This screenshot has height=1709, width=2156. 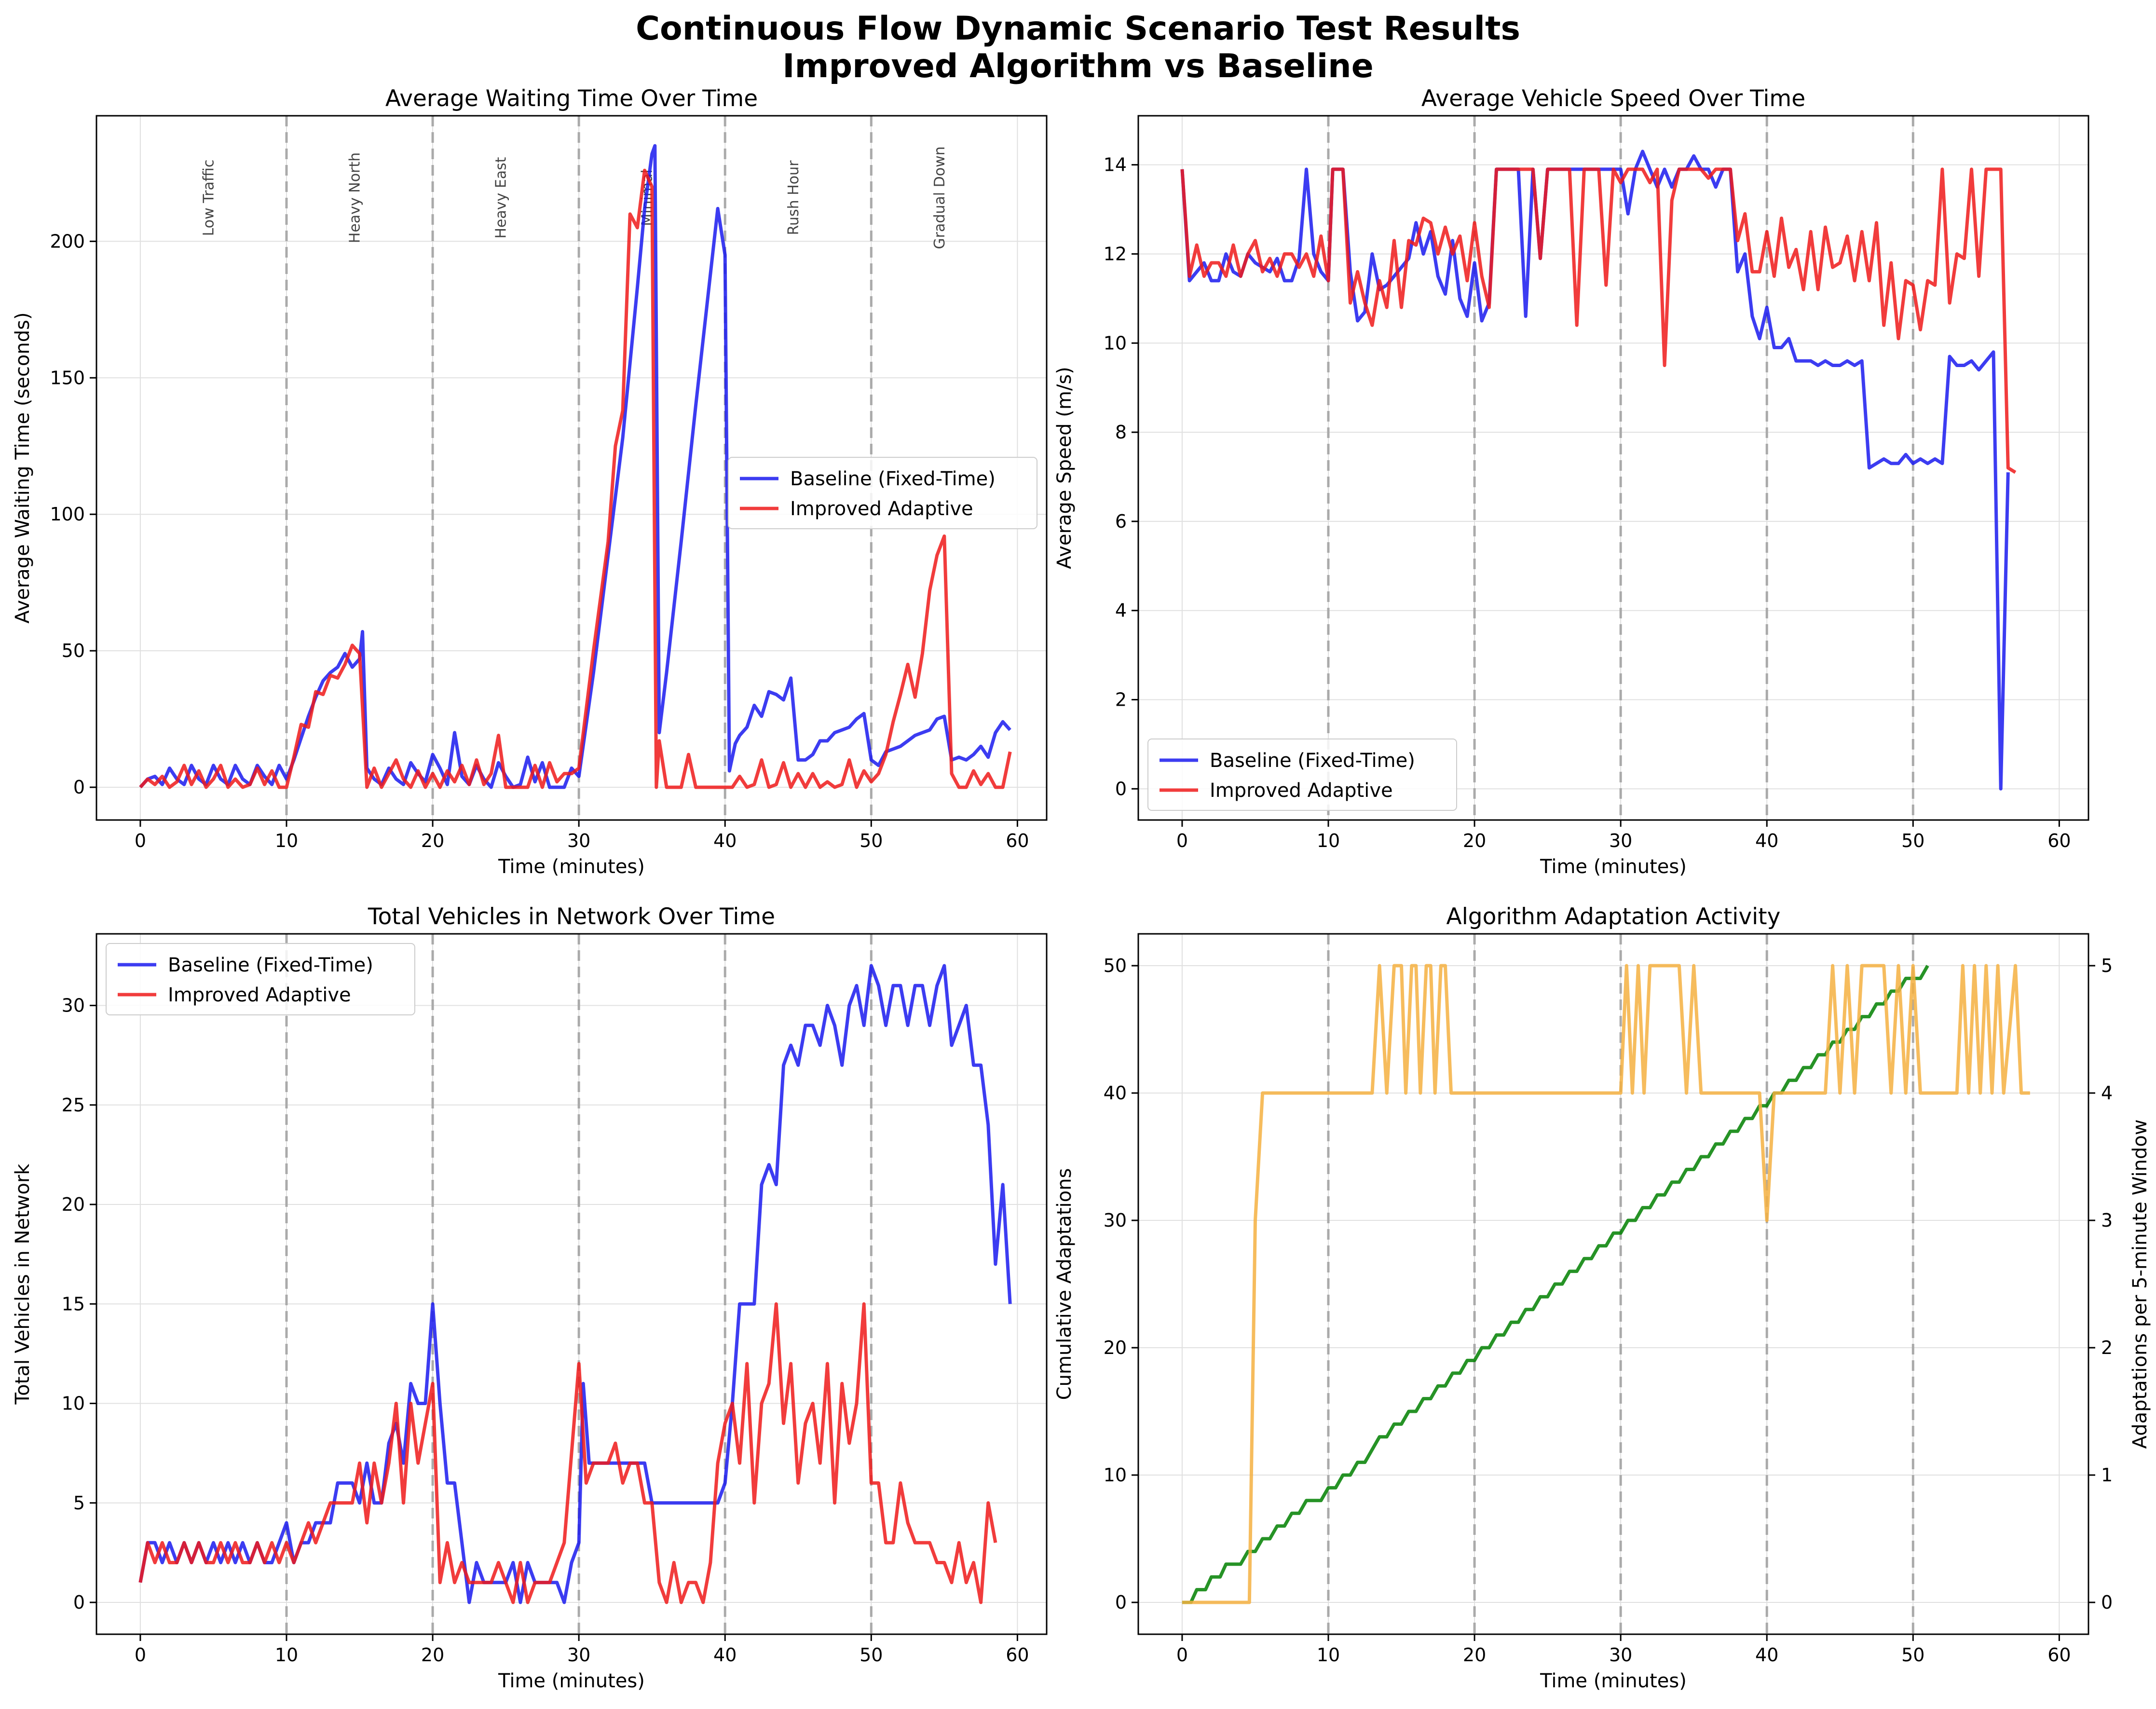 I want to click on y-tick-label: 25, so click(x=73, y=1105).